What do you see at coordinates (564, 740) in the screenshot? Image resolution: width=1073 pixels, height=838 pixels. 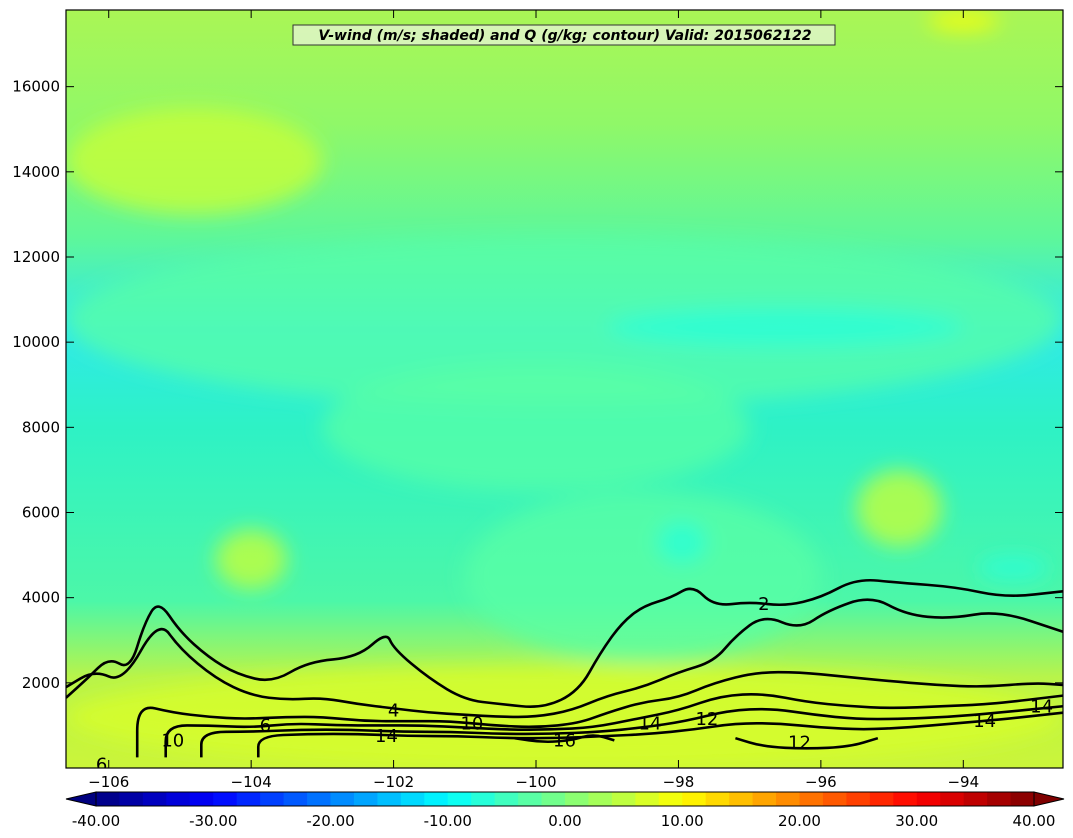 I see `contour-label-11: 16` at bounding box center [564, 740].